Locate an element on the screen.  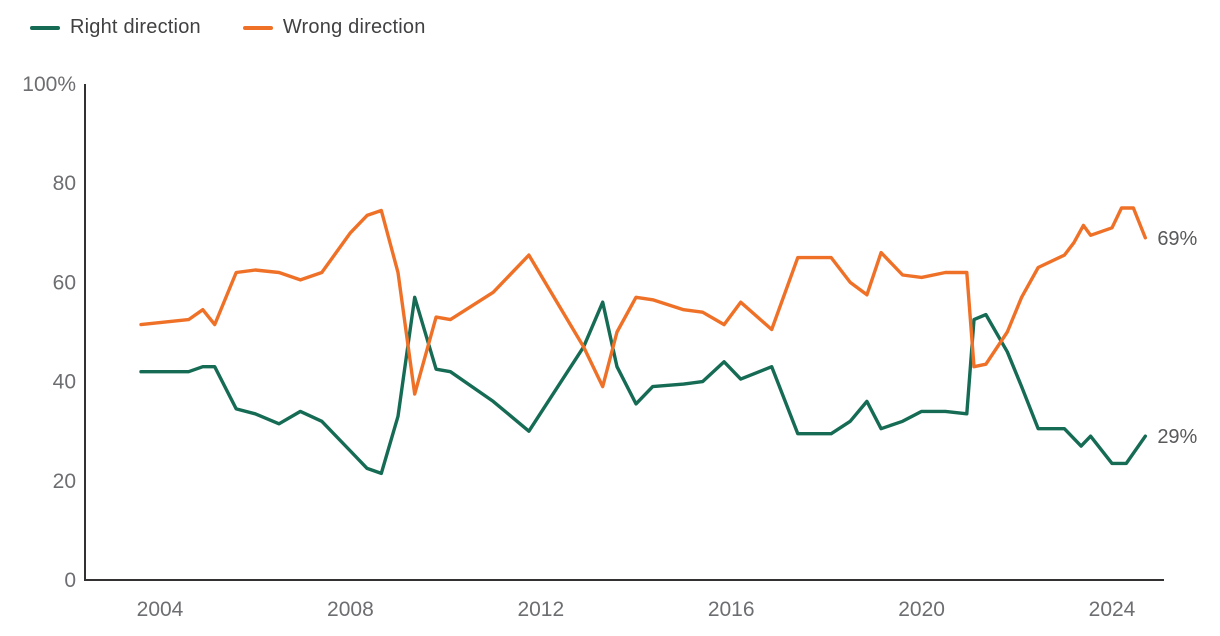
y-tick-label: 100% is located at coordinates (49, 84).